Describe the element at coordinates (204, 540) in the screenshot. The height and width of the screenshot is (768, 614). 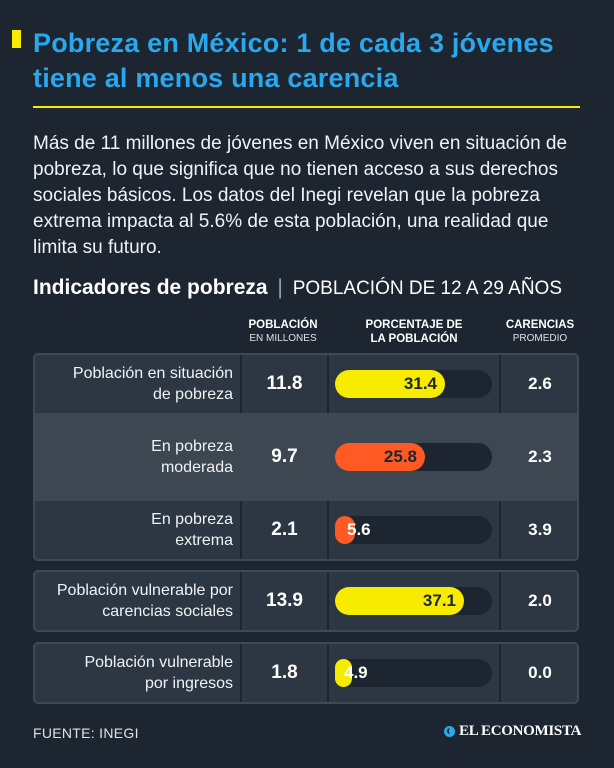
I see `row-label-line2: extrema` at that location.